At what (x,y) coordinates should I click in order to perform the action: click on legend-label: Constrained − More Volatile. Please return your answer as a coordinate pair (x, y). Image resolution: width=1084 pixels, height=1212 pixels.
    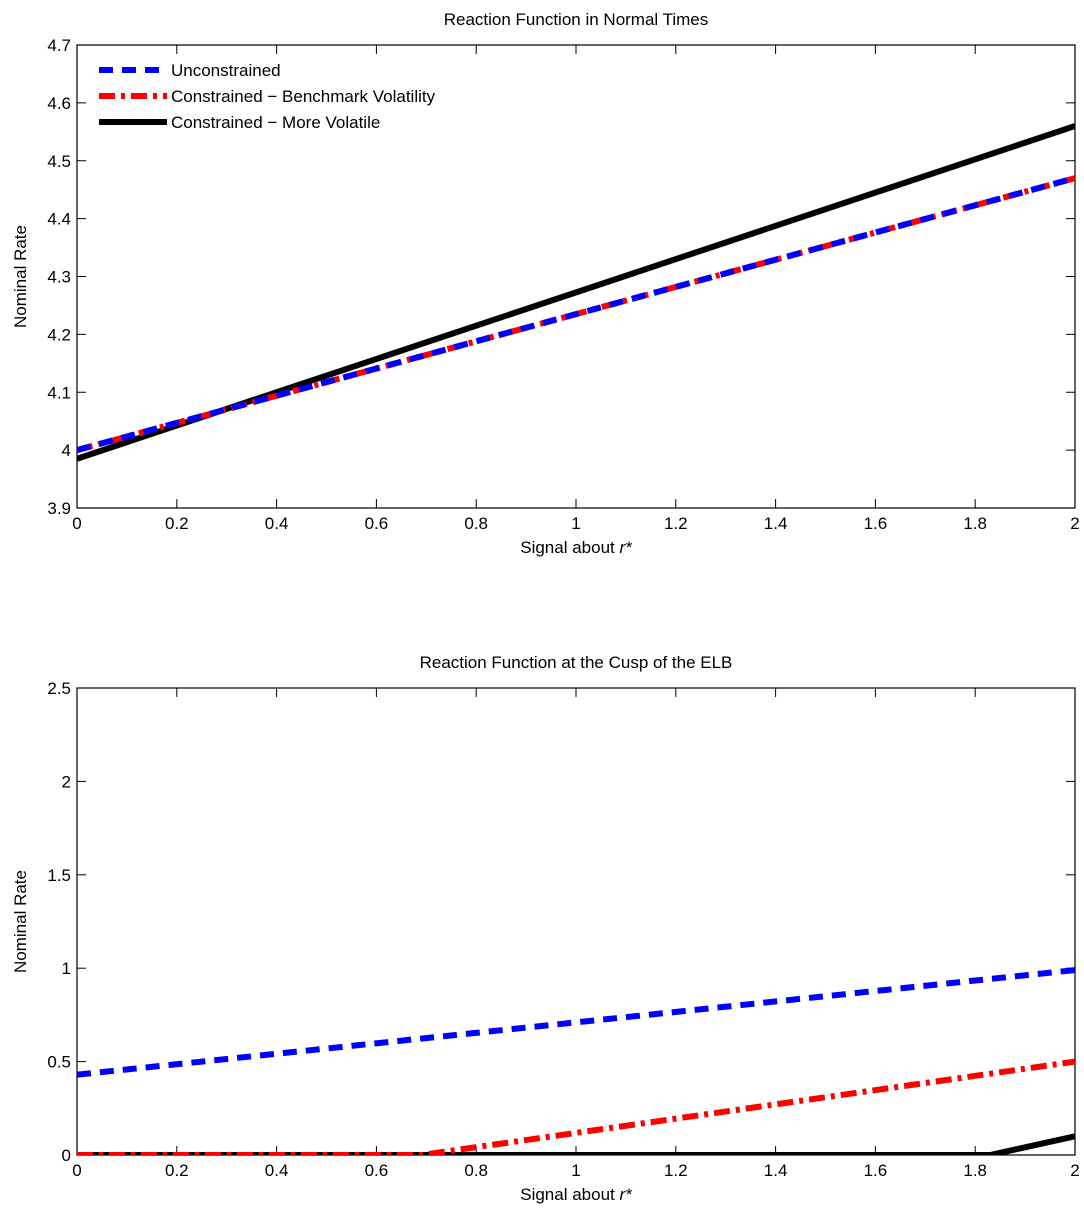
    Looking at the image, I should click on (275, 122).